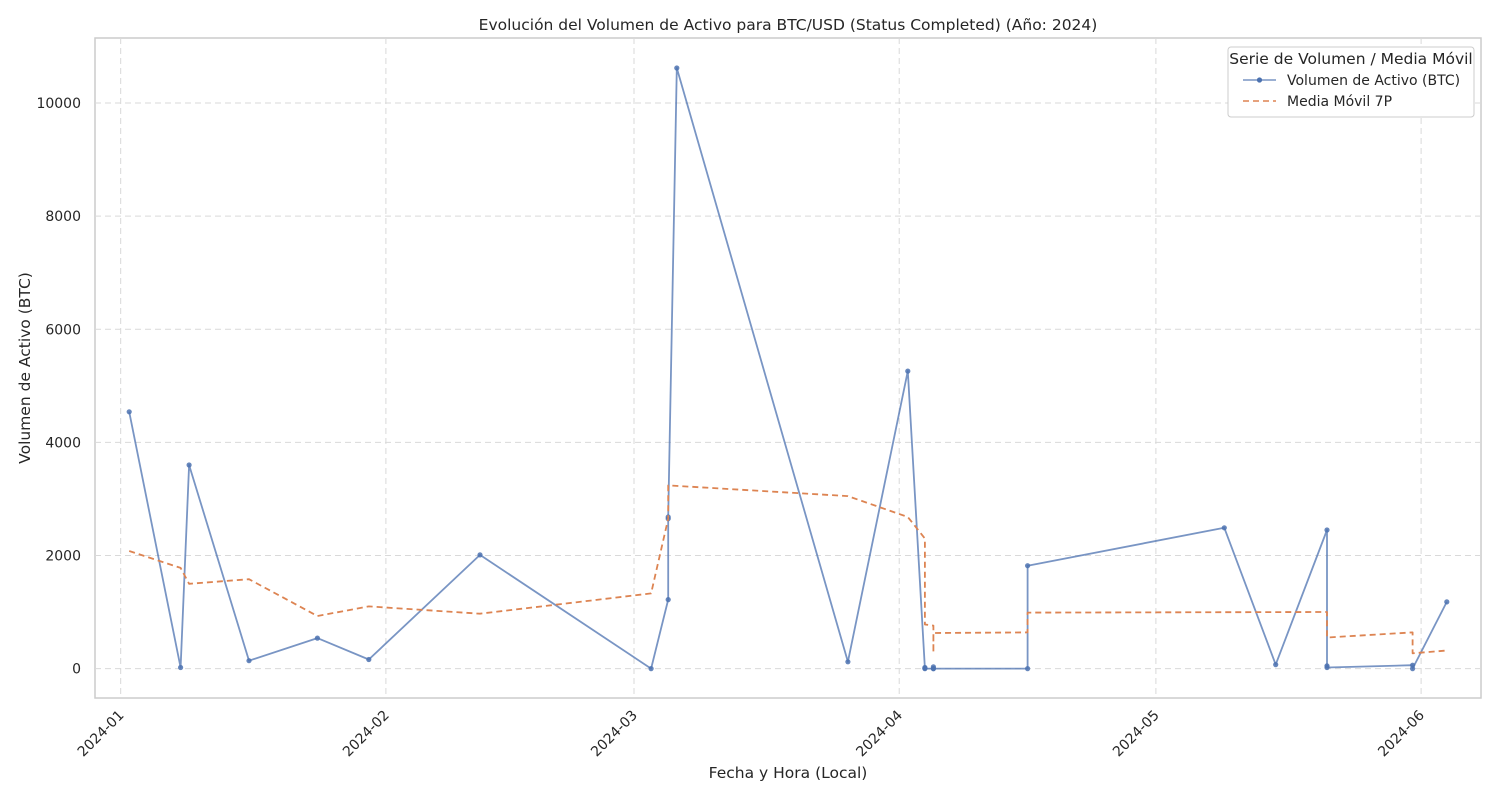  I want to click on y-tick-label: 0, so click(76, 670).